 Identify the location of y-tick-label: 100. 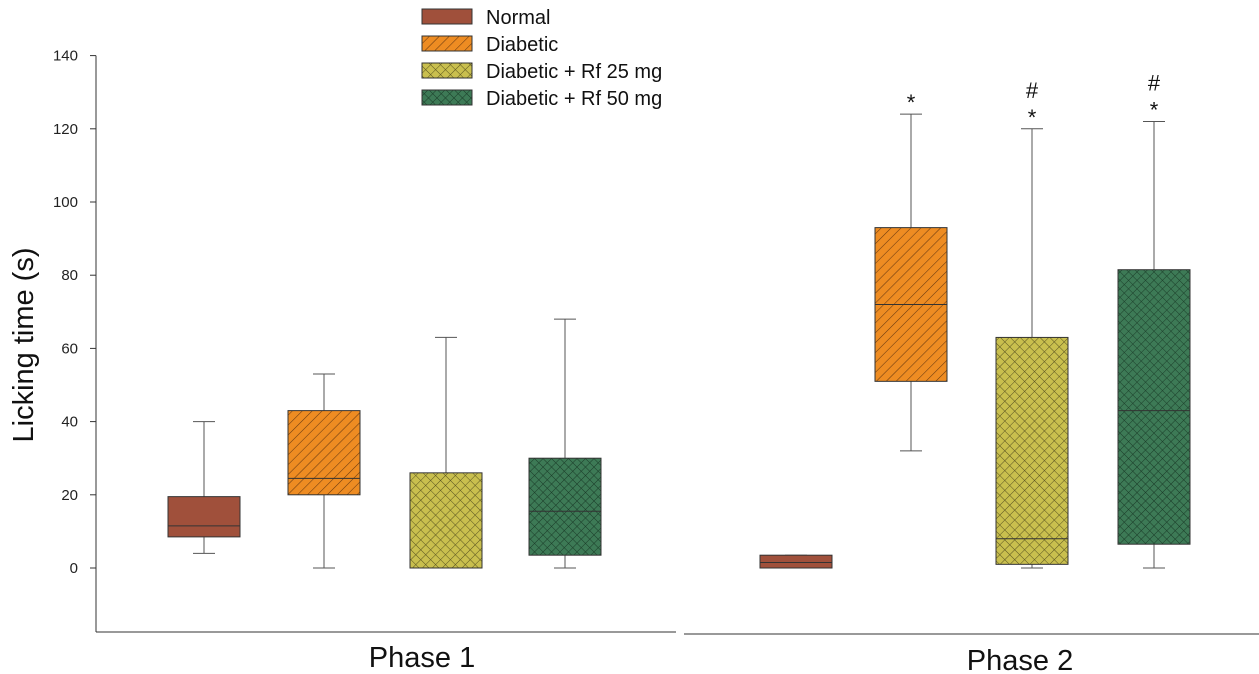
(65, 202).